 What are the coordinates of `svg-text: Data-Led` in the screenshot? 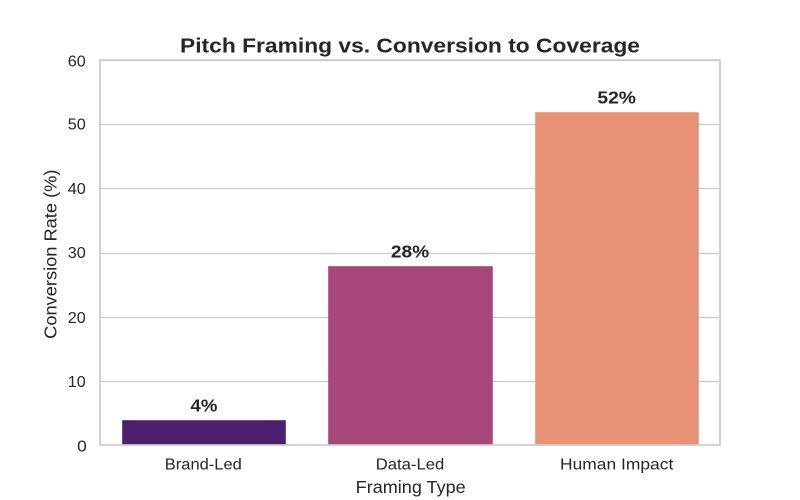 It's located at (410, 465).